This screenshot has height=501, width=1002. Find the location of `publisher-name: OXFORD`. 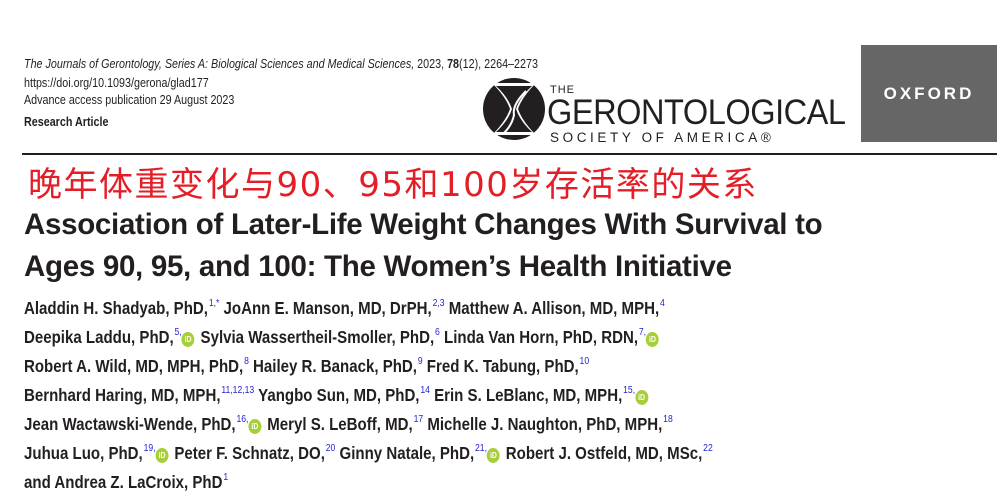

publisher-name: OXFORD is located at coordinates (929, 93).